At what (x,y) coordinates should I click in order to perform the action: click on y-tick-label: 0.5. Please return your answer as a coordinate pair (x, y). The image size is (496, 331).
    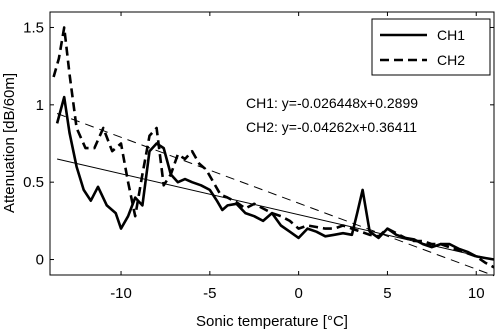
    Looking at the image, I should click on (33, 182).